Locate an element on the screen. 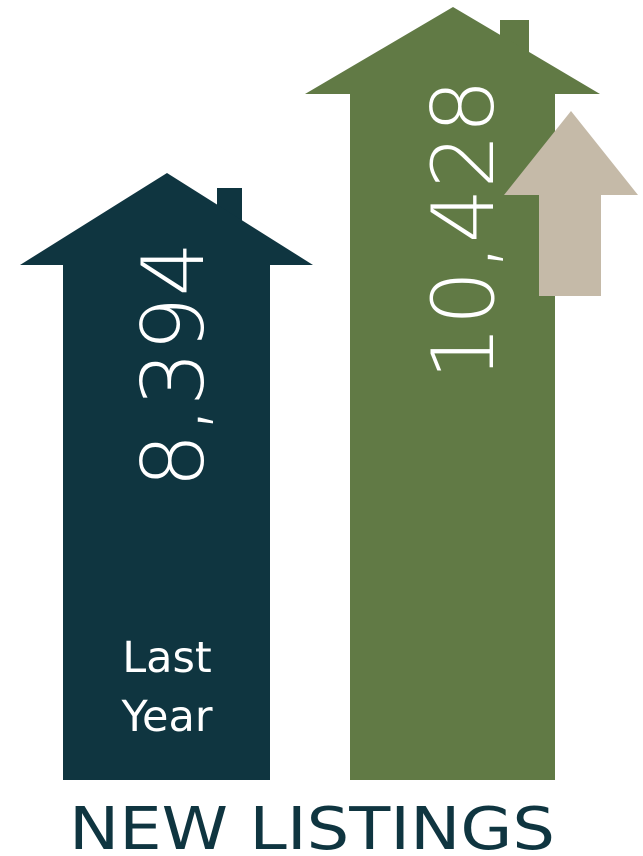 This screenshot has height=856, width=643. value-label-last-year: 8,394 is located at coordinates (174, 365).